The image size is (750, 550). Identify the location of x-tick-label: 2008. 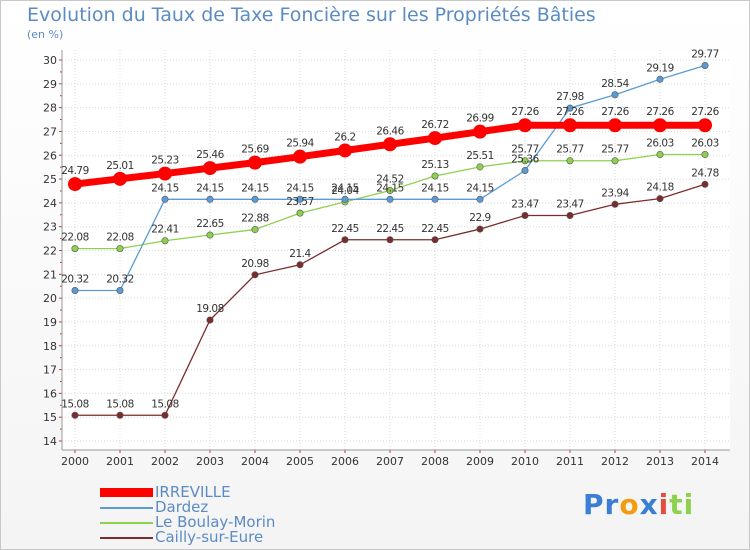
(435, 461).